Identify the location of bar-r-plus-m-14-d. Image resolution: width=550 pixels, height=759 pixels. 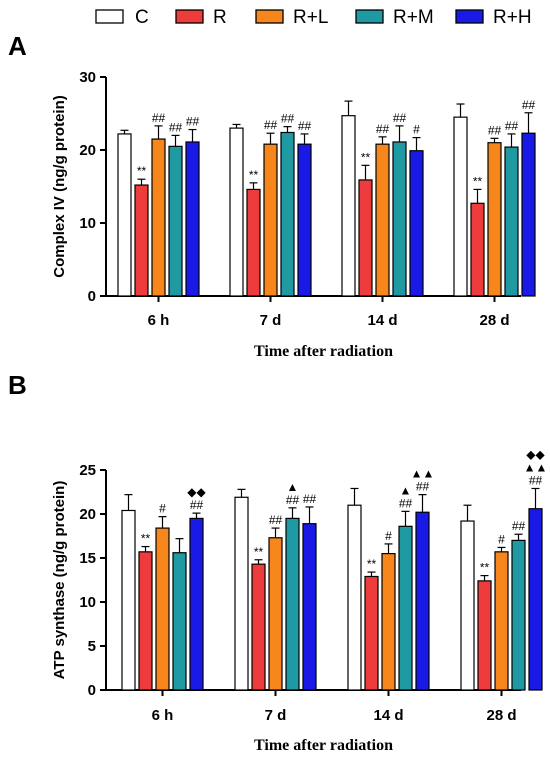
(405, 608).